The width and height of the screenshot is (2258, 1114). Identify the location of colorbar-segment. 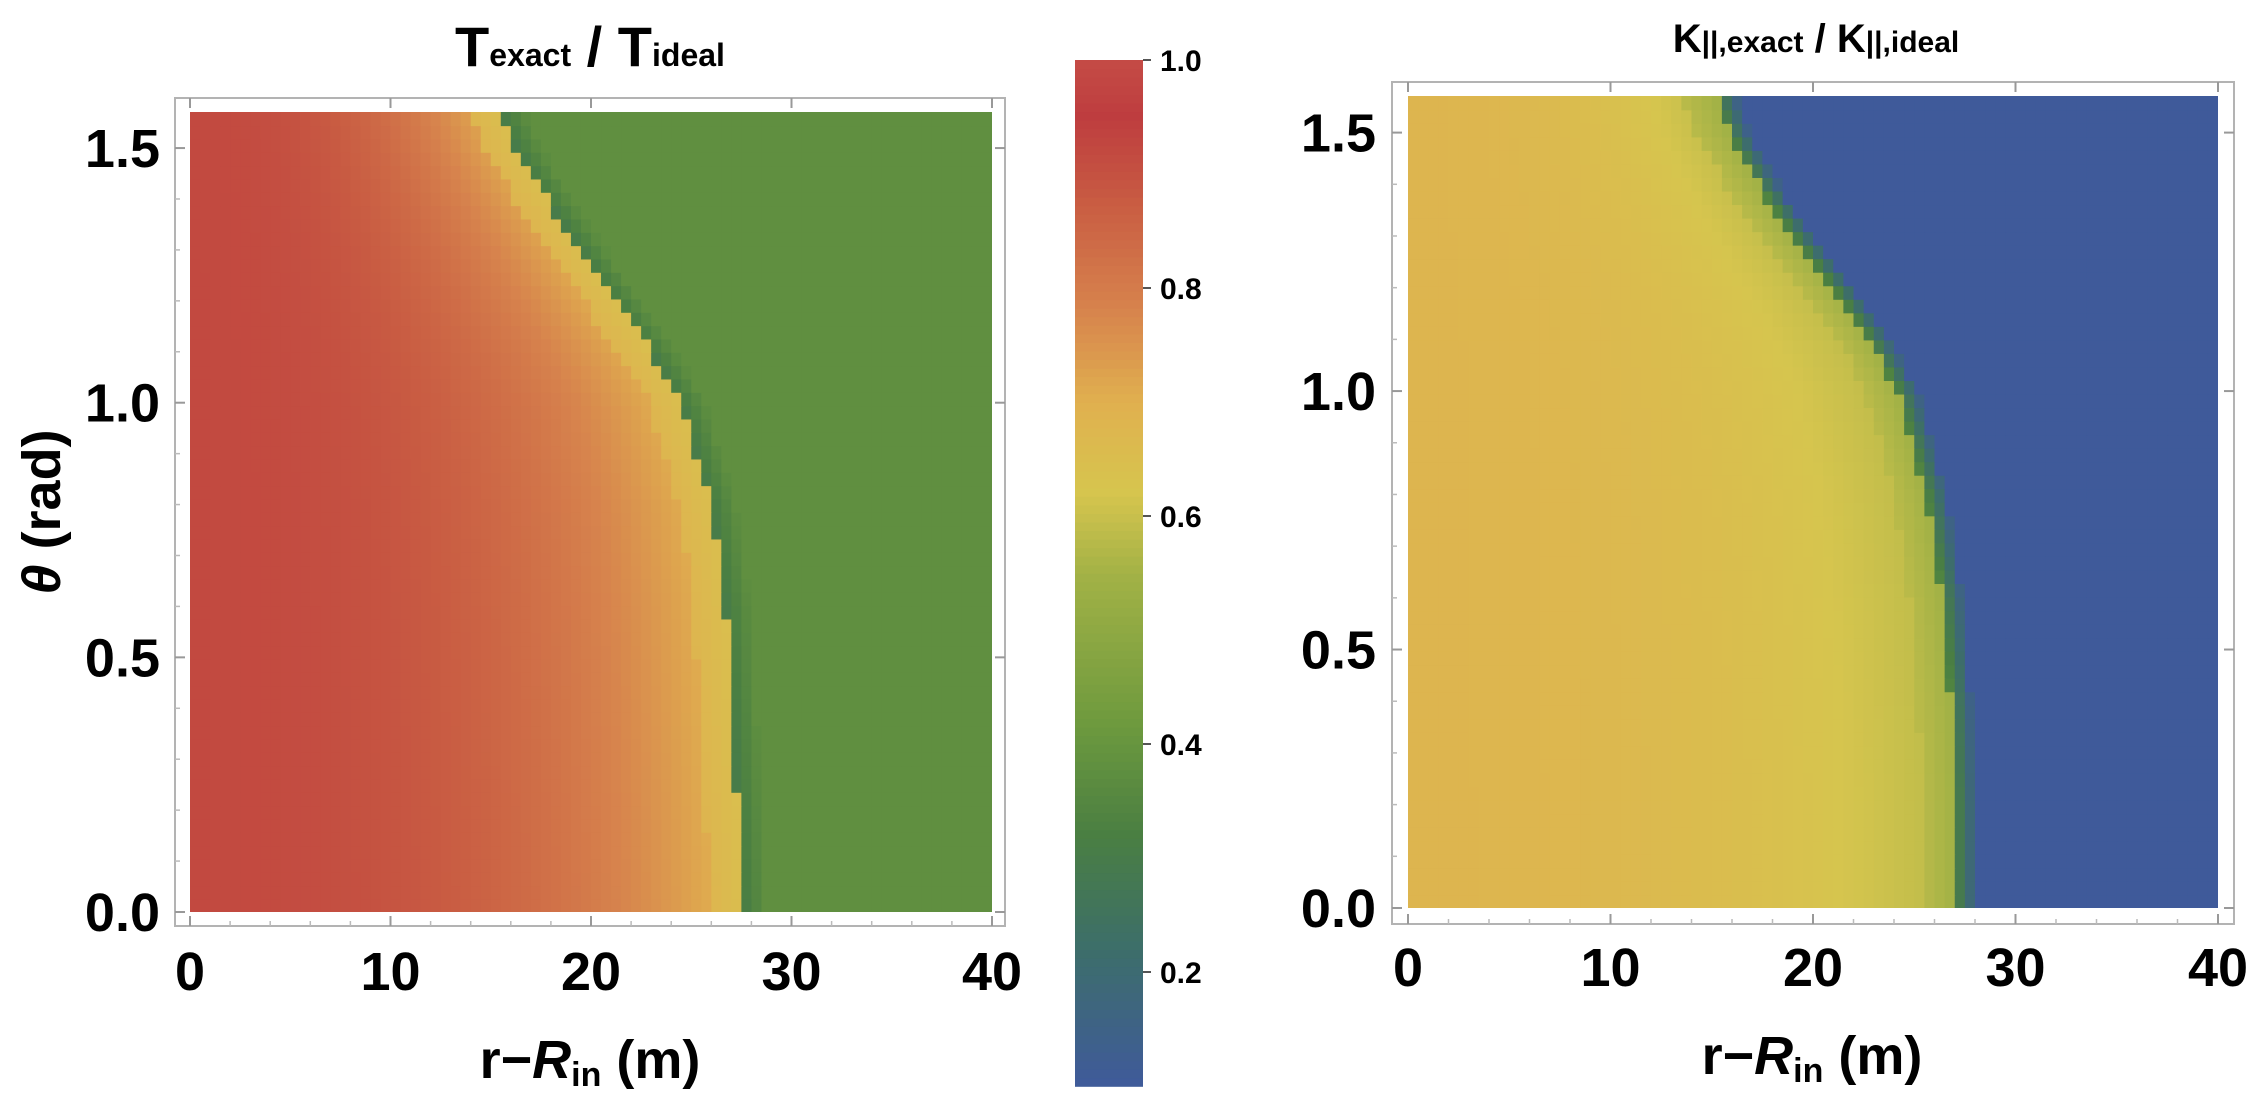
(1109, 184).